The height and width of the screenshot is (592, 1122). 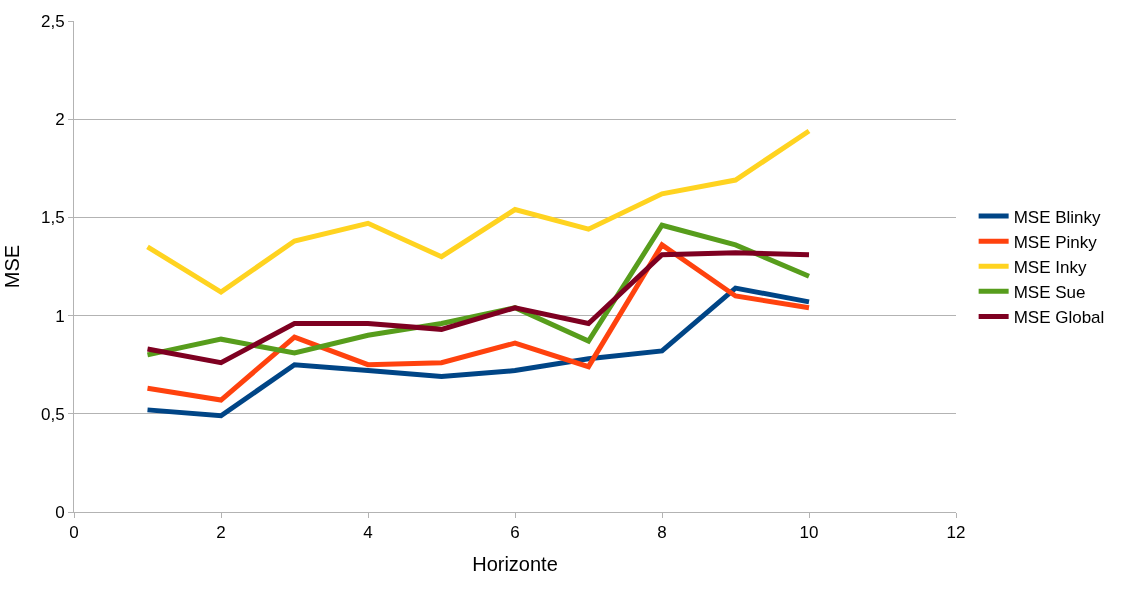 I want to click on y-tick-label: 2, so click(x=60, y=120).